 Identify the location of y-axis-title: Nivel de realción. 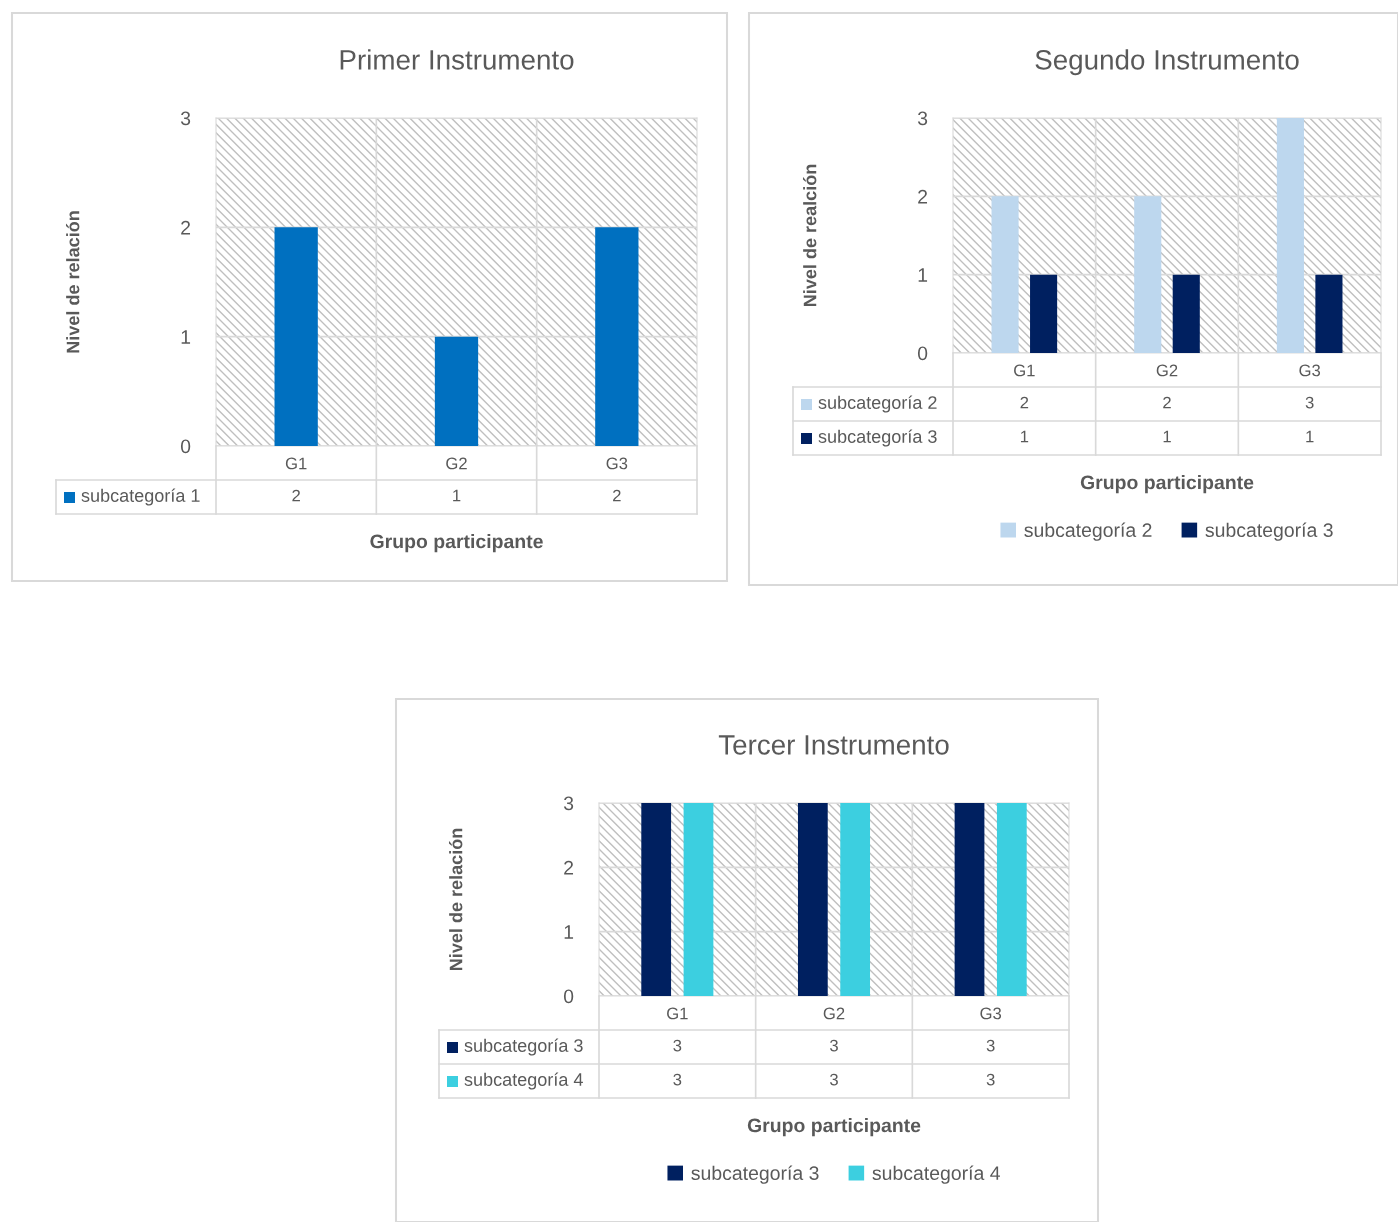
(809, 235).